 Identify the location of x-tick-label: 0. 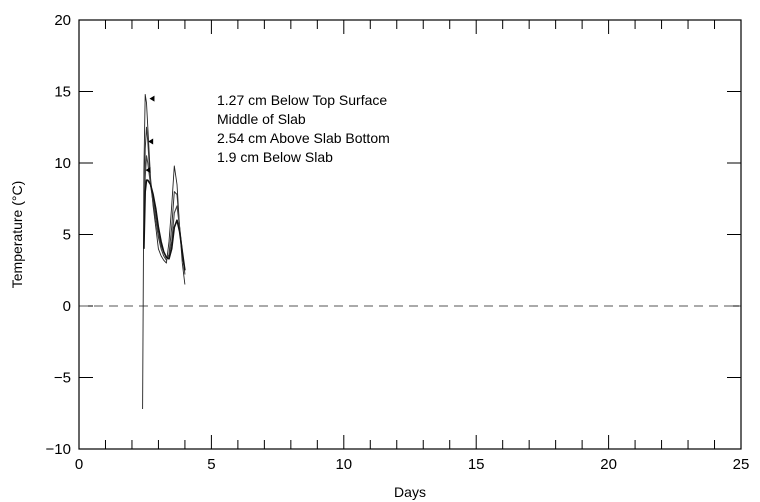
(79, 464).